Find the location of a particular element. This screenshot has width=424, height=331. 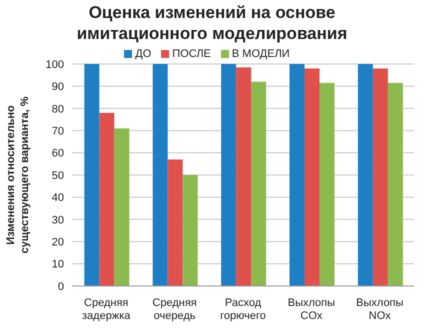

y-axis-title: Изменения относительно существующего варианта, % is located at coordinates (18, 175).